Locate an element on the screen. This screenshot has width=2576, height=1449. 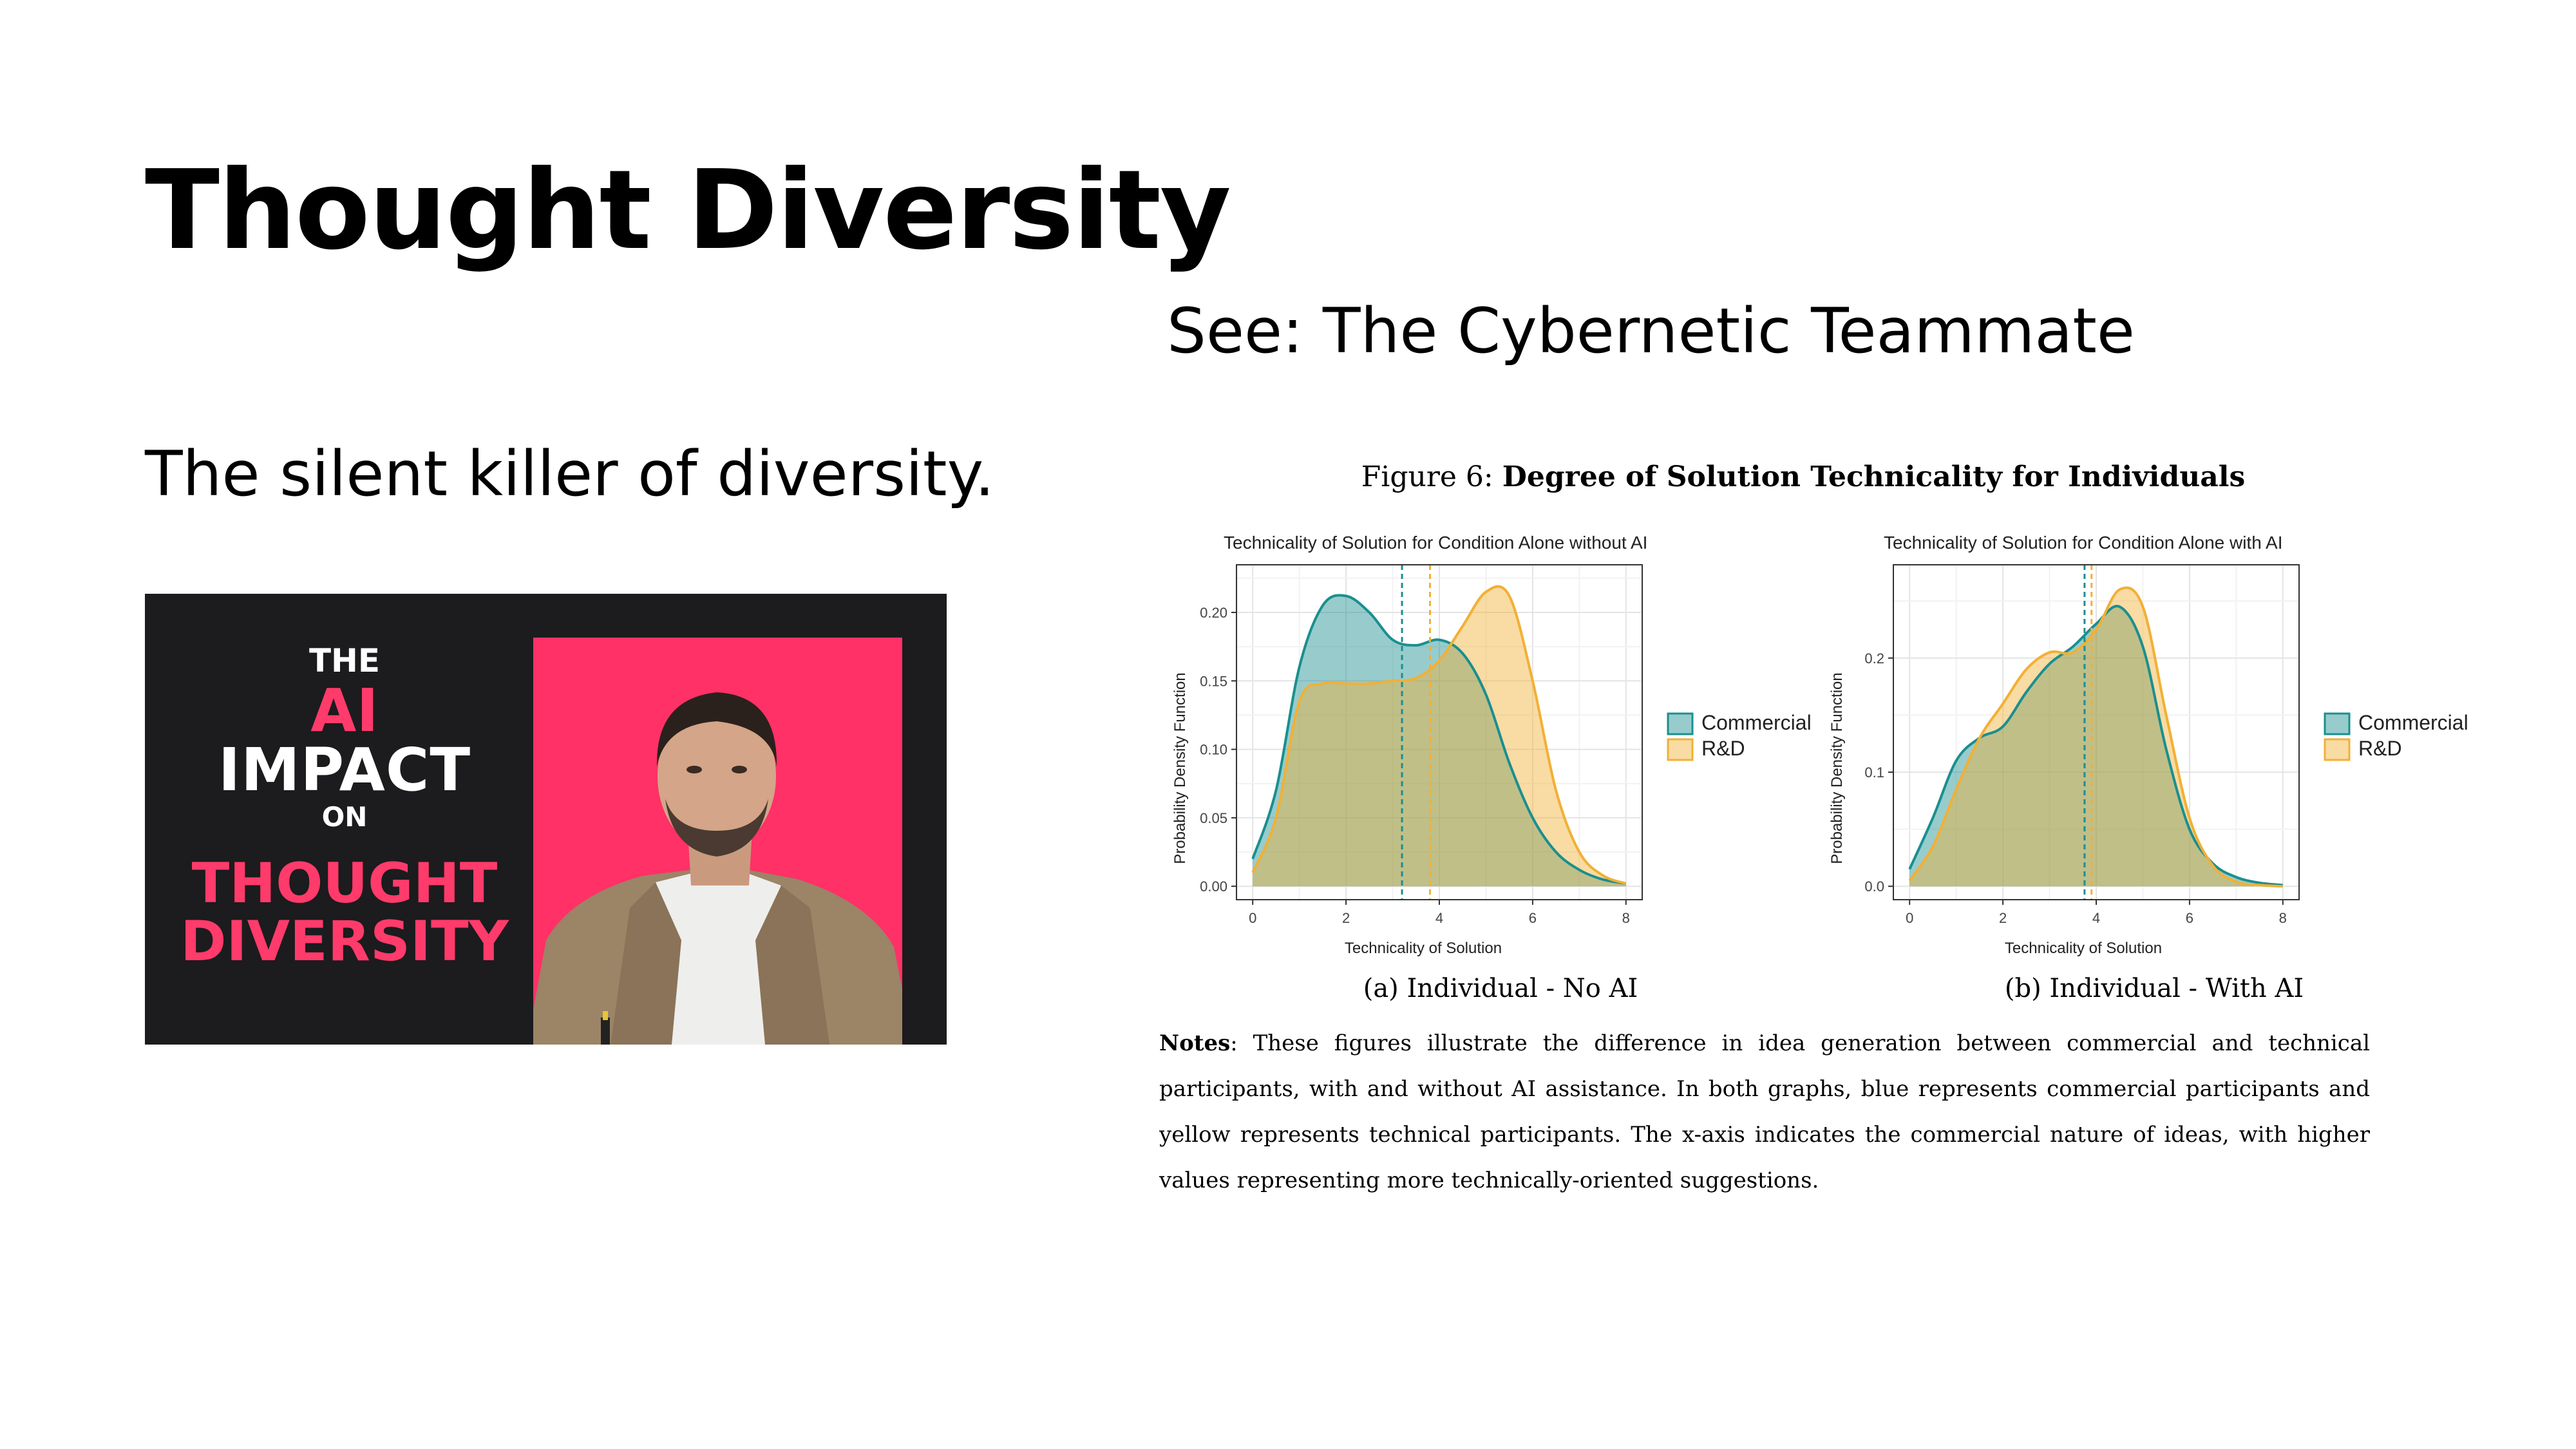
density-line-commercial is located at coordinates (1439, 740).